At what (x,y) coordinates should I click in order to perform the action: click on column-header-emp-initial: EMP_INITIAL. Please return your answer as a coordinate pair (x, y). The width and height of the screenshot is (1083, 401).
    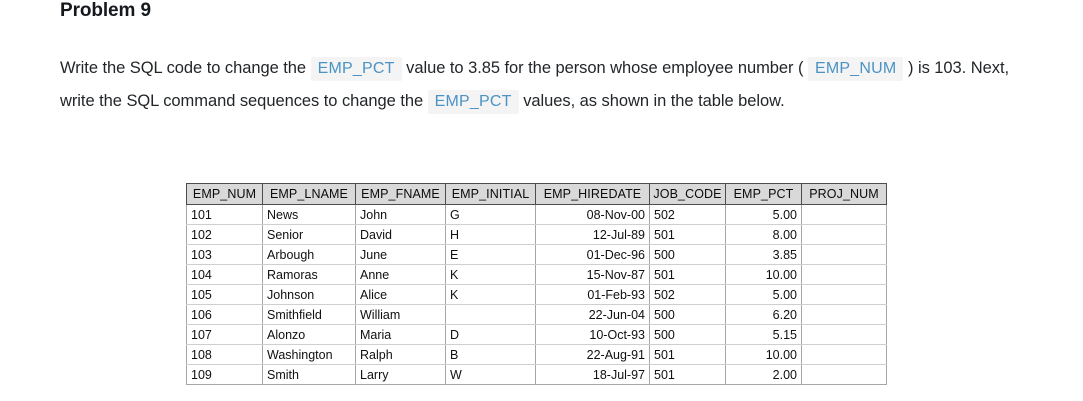
    Looking at the image, I should click on (490, 194).